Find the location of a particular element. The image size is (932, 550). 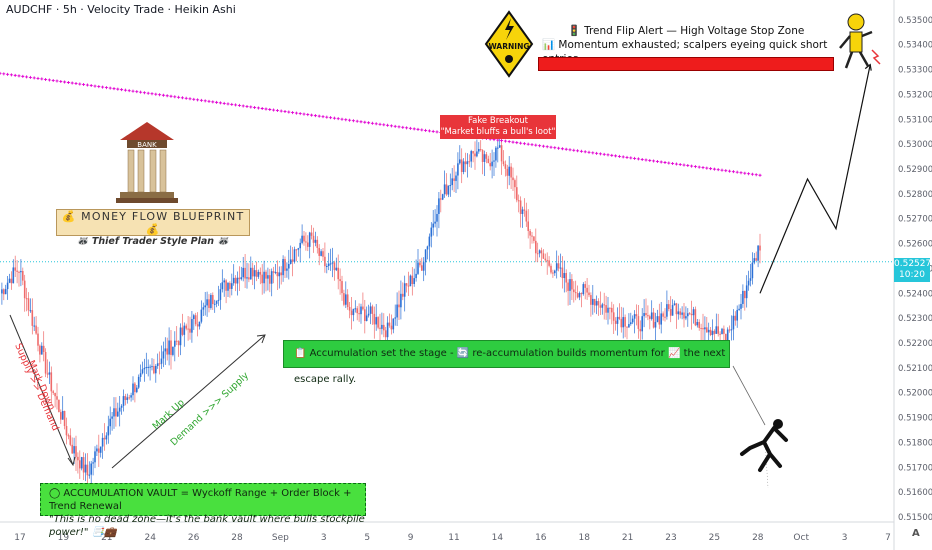

y-tick-label: 0.52900 is located at coordinates (915, 170).